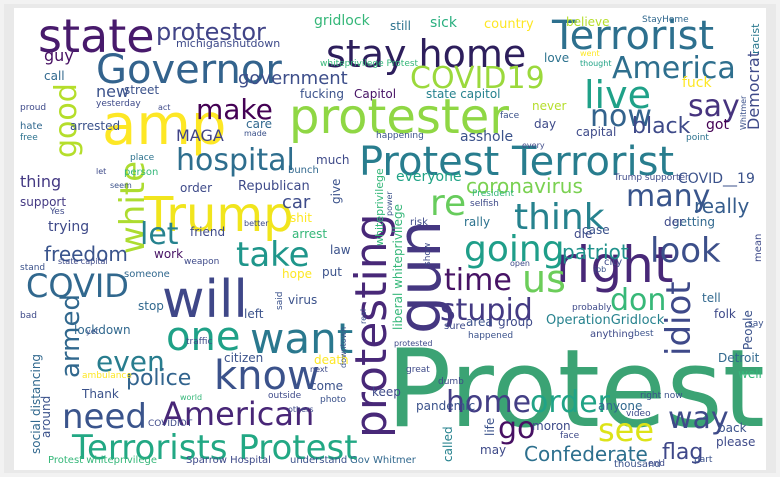  Describe the element at coordinates (426, 54) in the screenshot. I see `word: stay home` at that location.